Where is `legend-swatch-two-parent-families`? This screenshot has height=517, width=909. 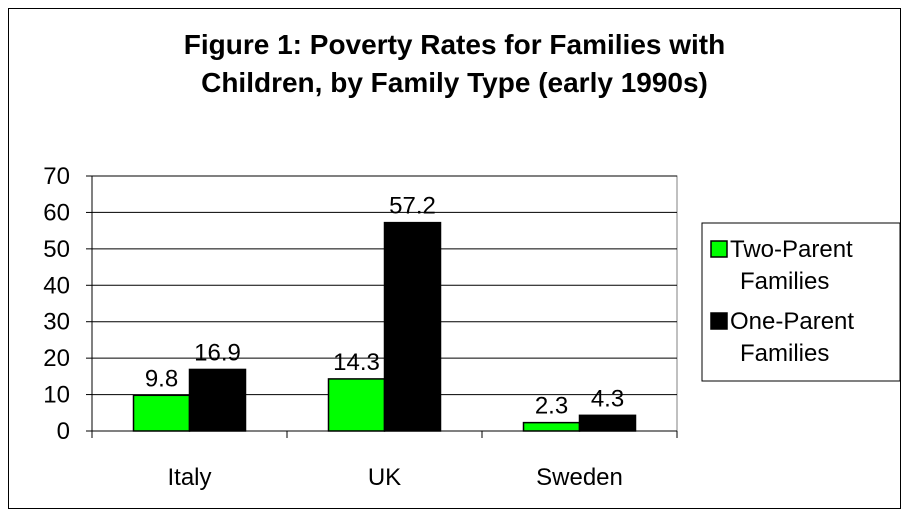 legend-swatch-two-parent-families is located at coordinates (719, 249).